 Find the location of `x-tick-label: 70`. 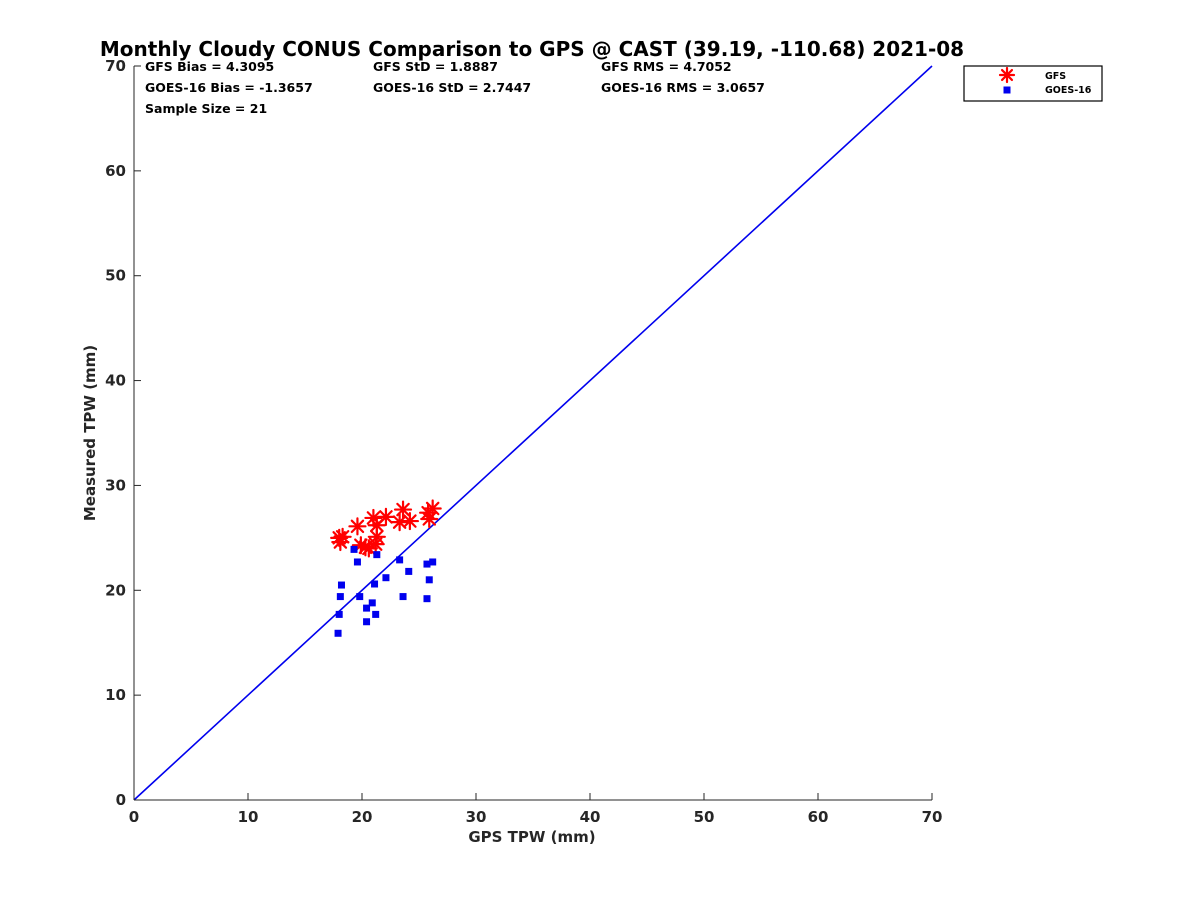

x-tick-label: 70 is located at coordinates (932, 817).